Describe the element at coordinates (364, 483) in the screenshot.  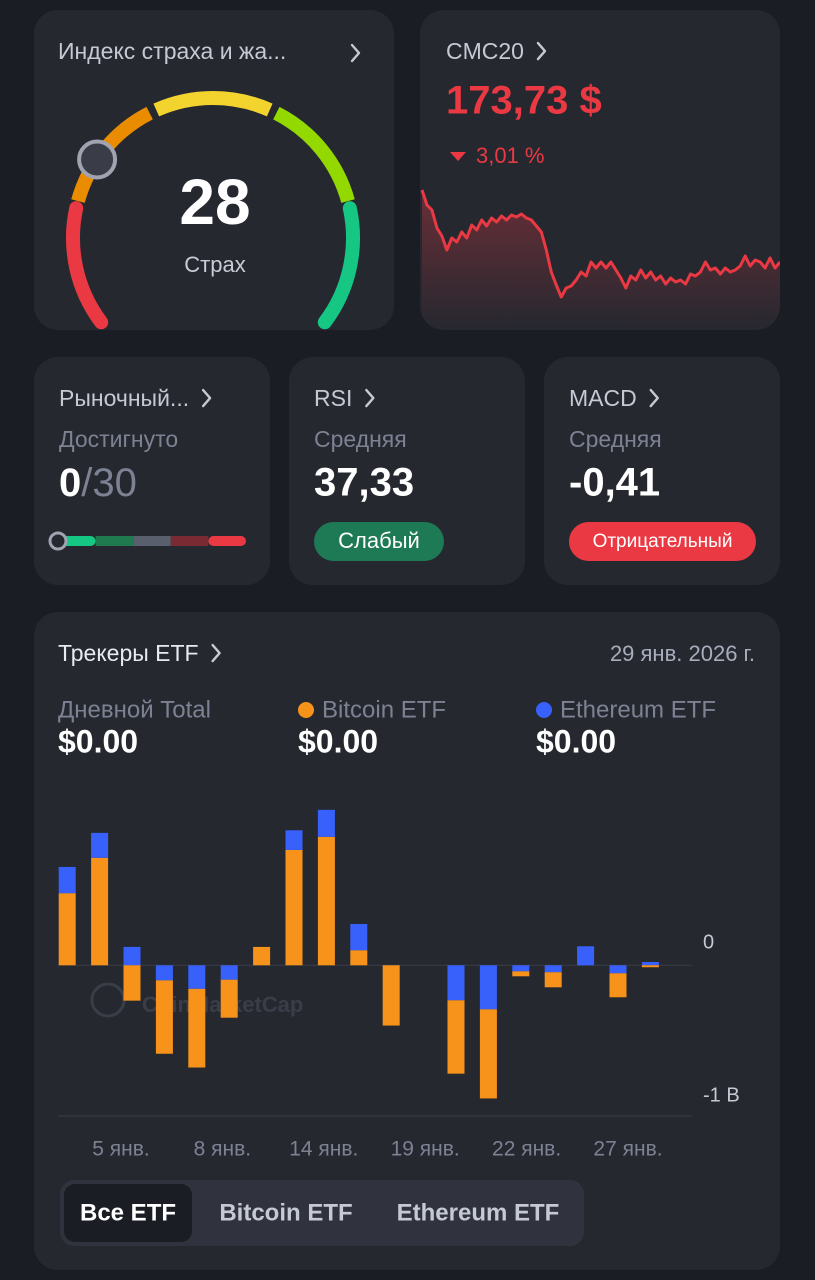
I see `indicator-value: 37,33` at that location.